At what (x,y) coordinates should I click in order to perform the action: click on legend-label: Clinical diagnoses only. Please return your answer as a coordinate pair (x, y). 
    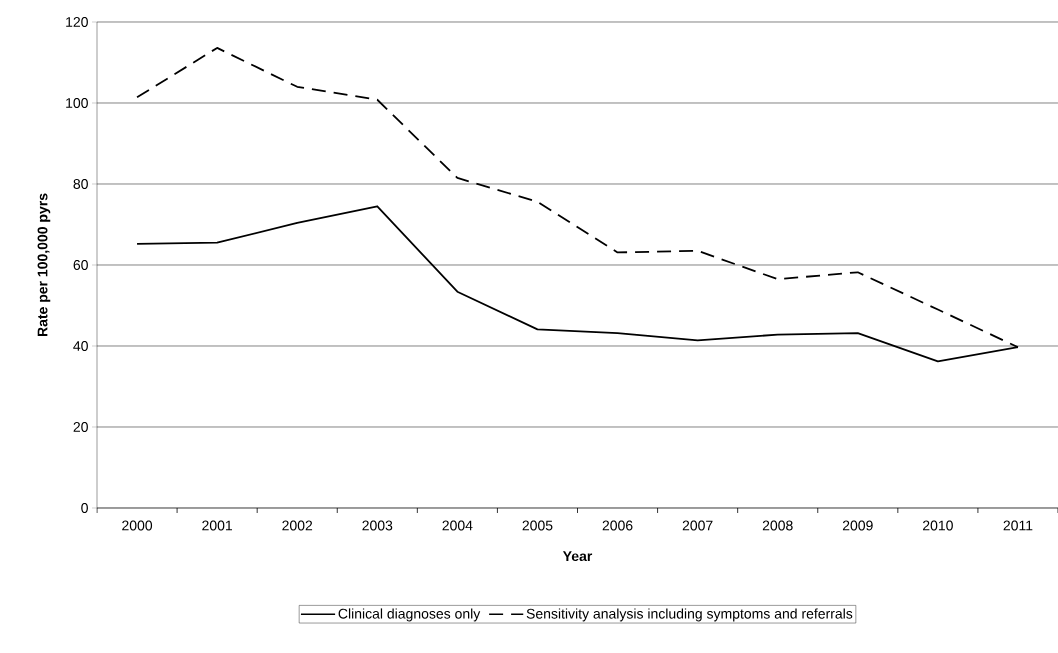
    Looking at the image, I should click on (409, 615).